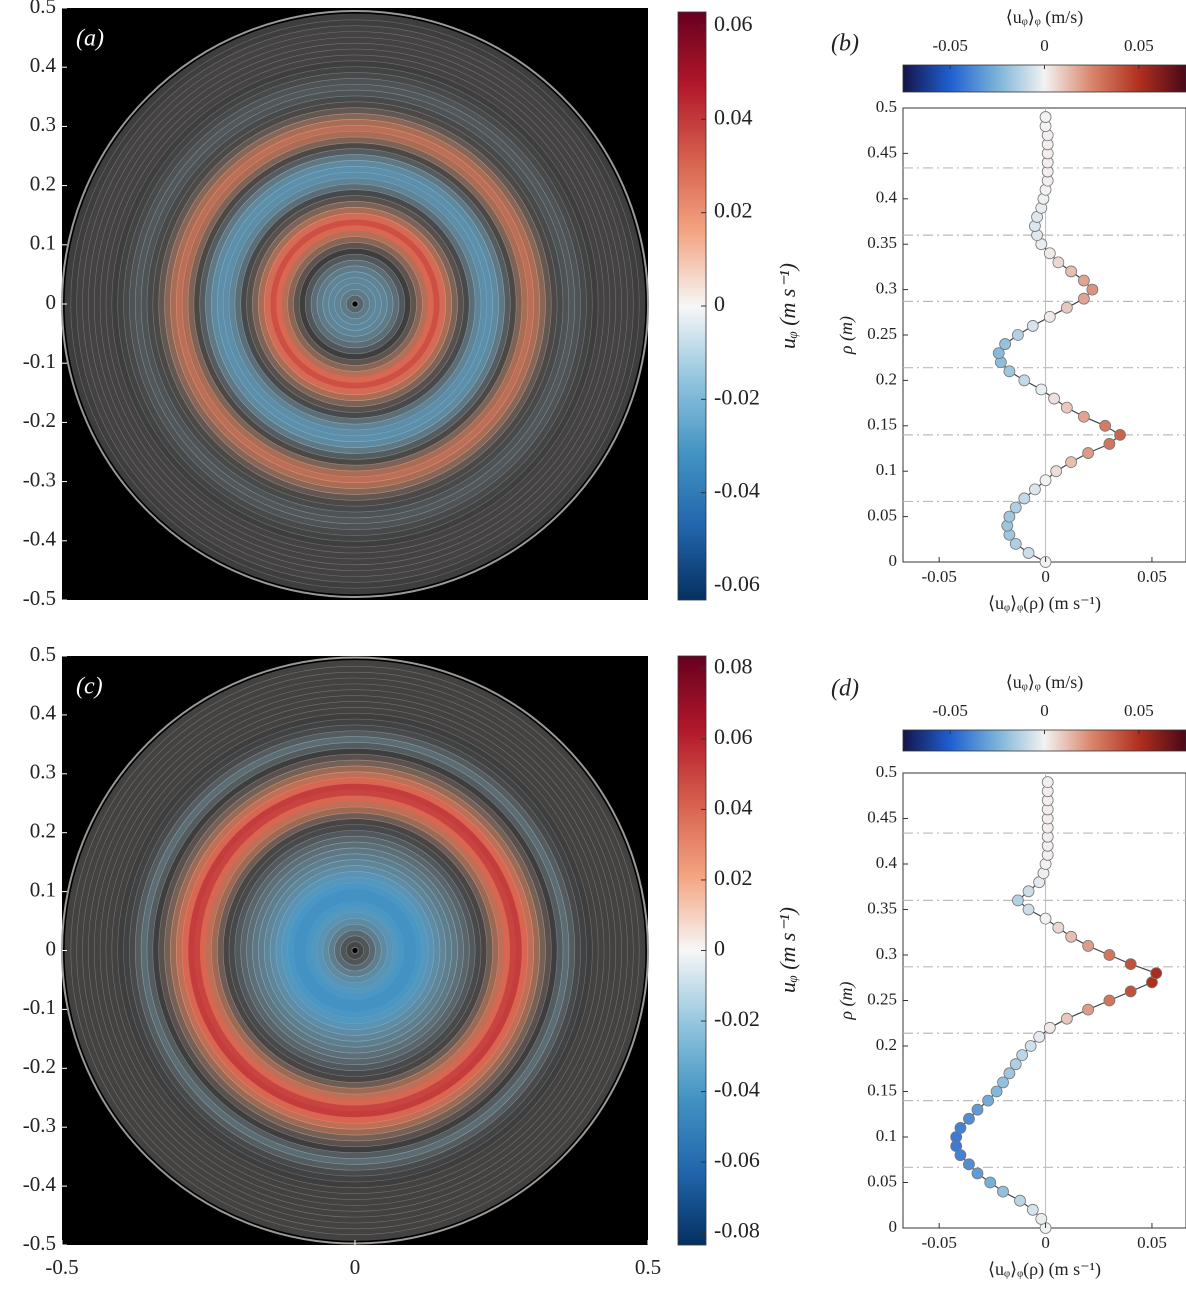 This screenshot has height=1291, width=1186. I want to click on colorbar-tick-label: 0, so click(1044, 710).